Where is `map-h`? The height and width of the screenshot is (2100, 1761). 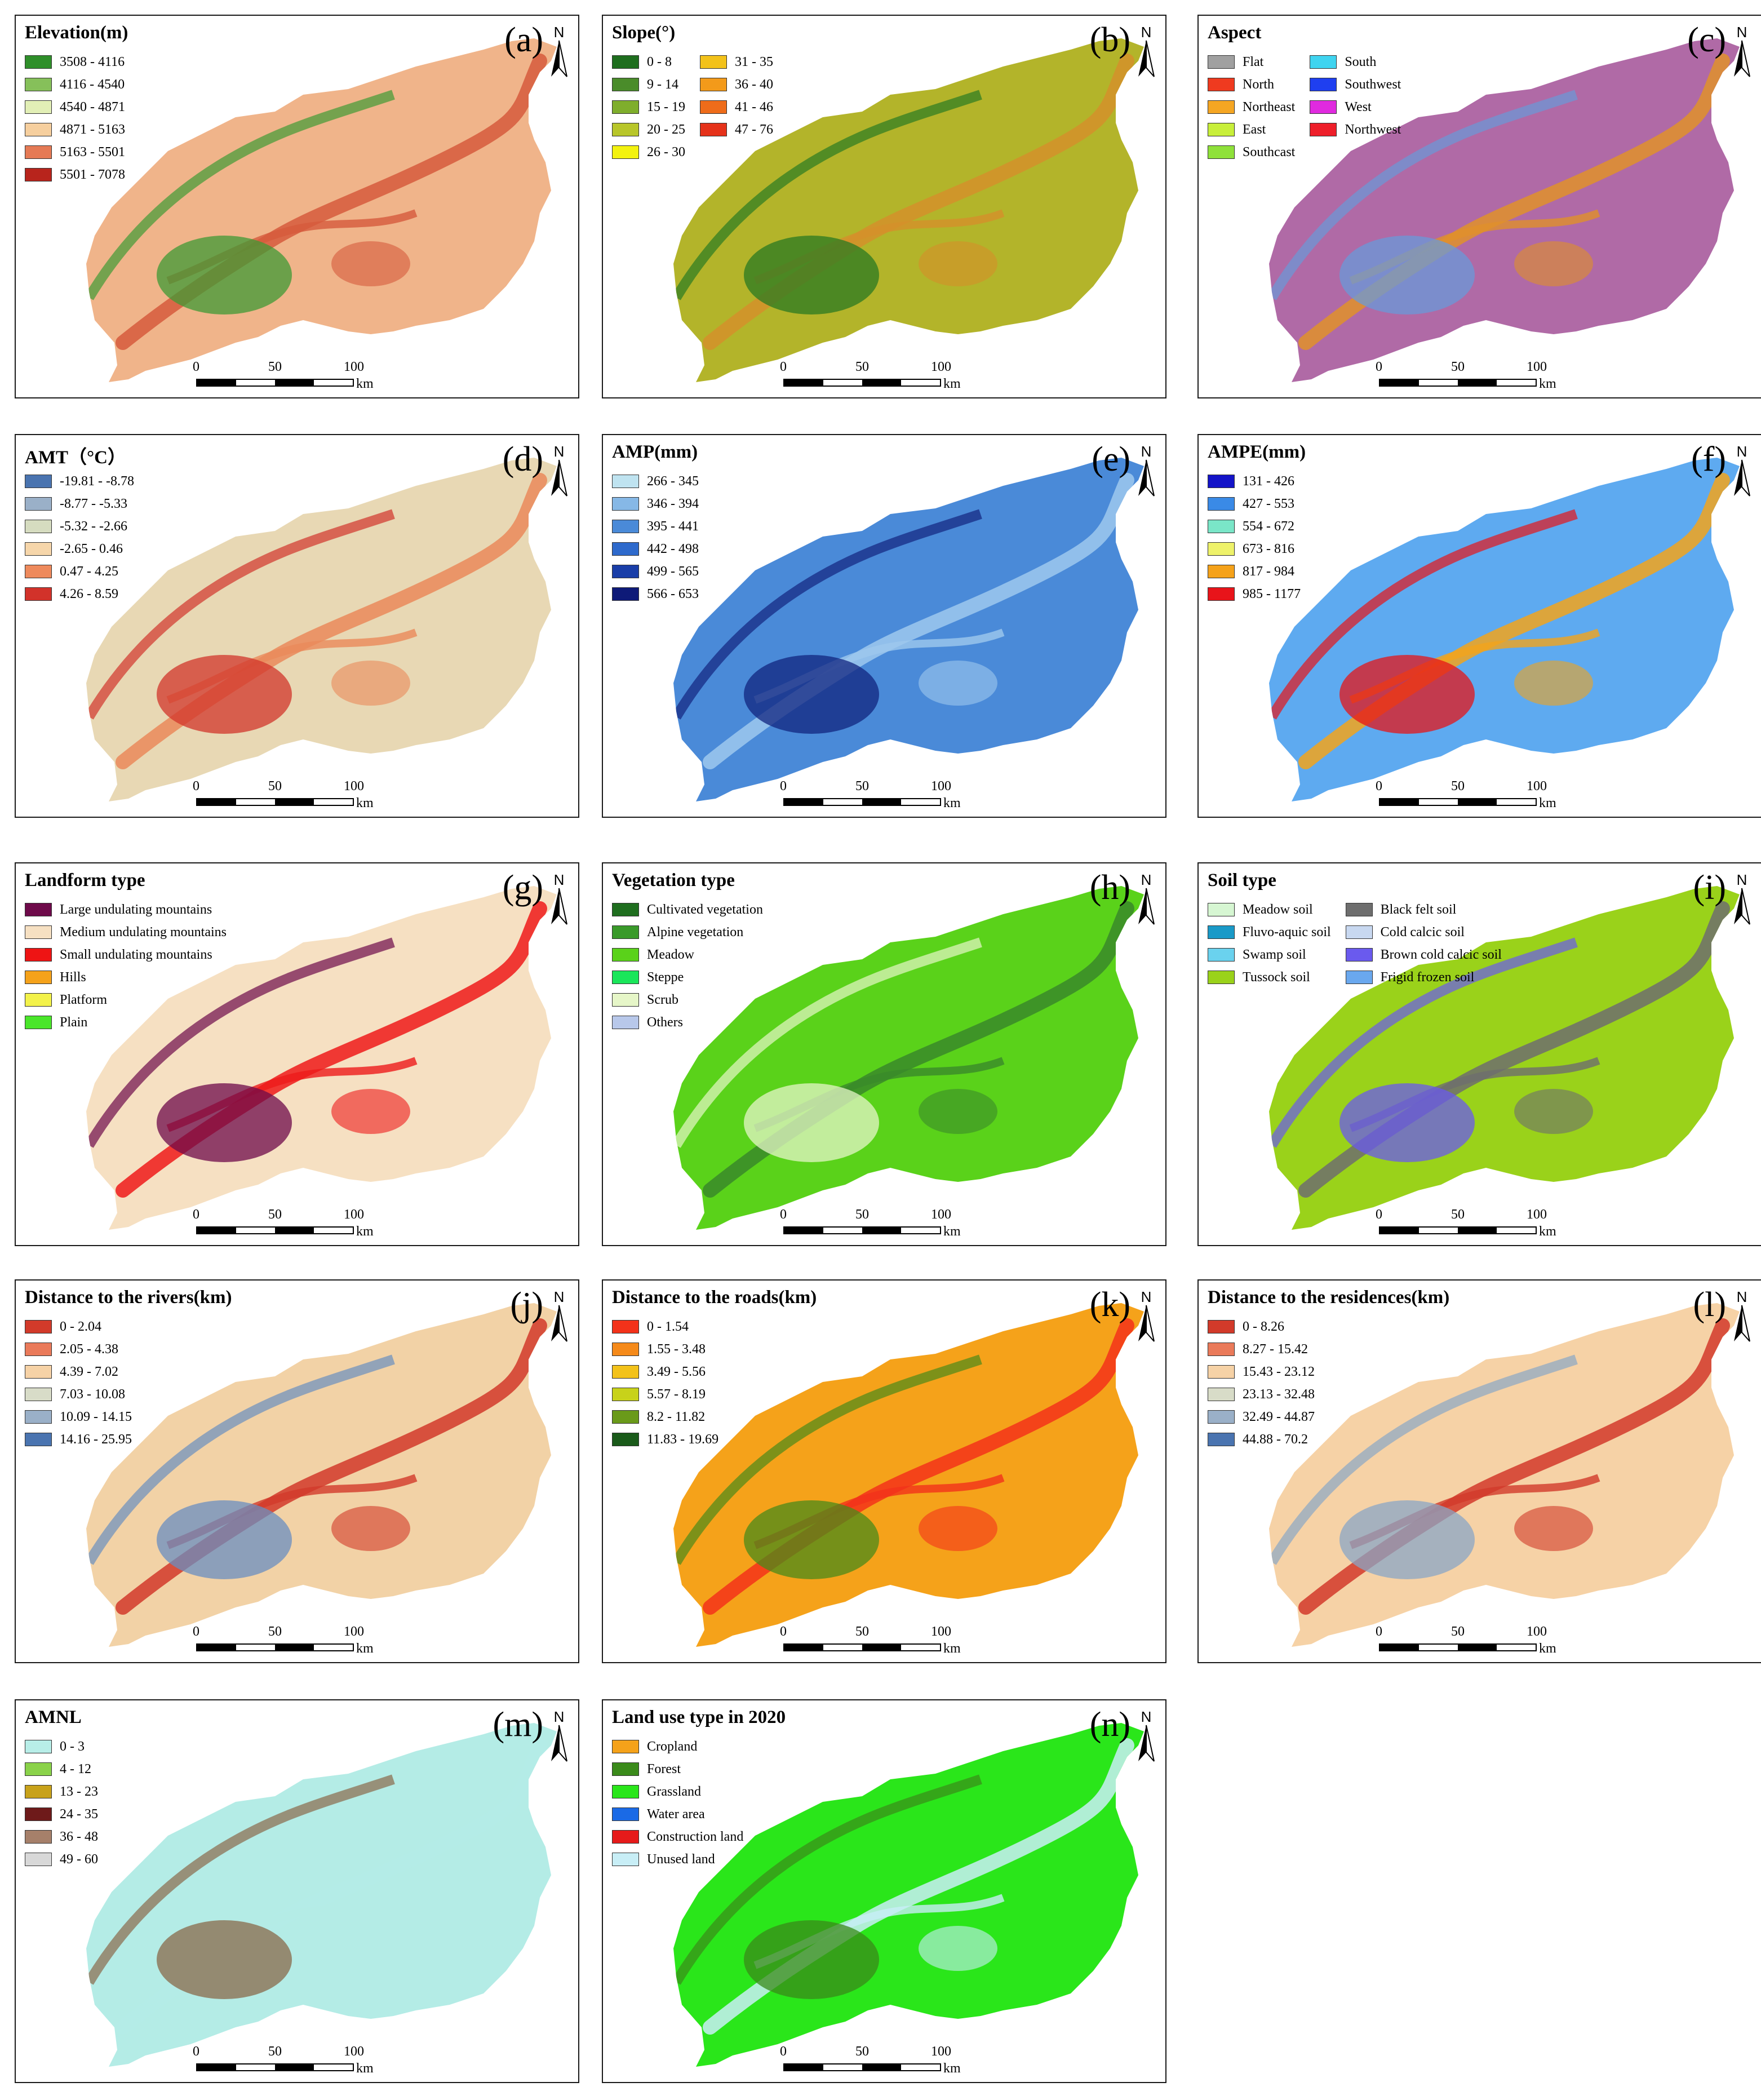 map-h is located at coordinates (908, 1058).